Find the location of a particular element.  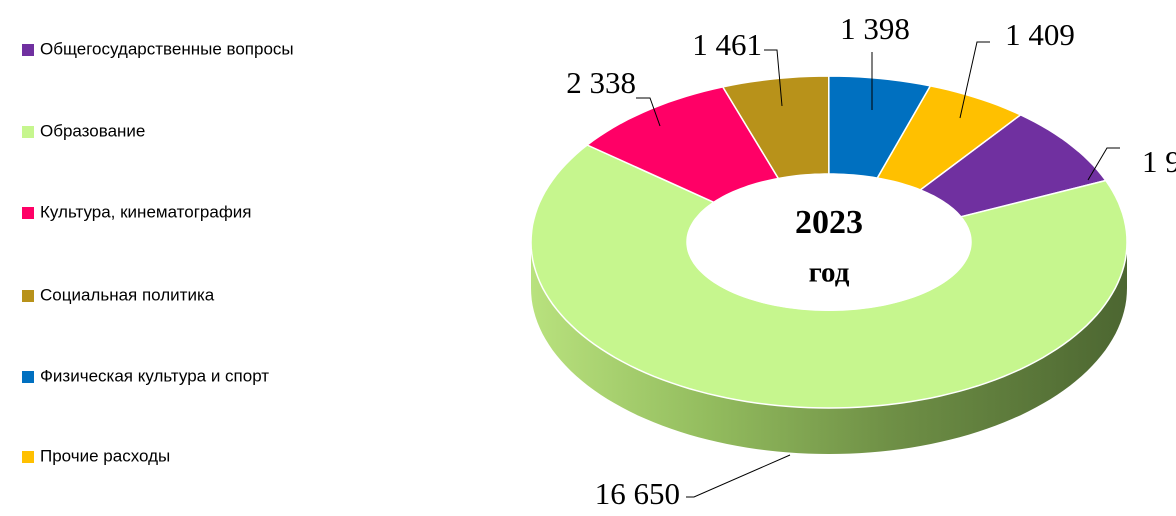

center-year: 2023 is located at coordinates (829, 222).